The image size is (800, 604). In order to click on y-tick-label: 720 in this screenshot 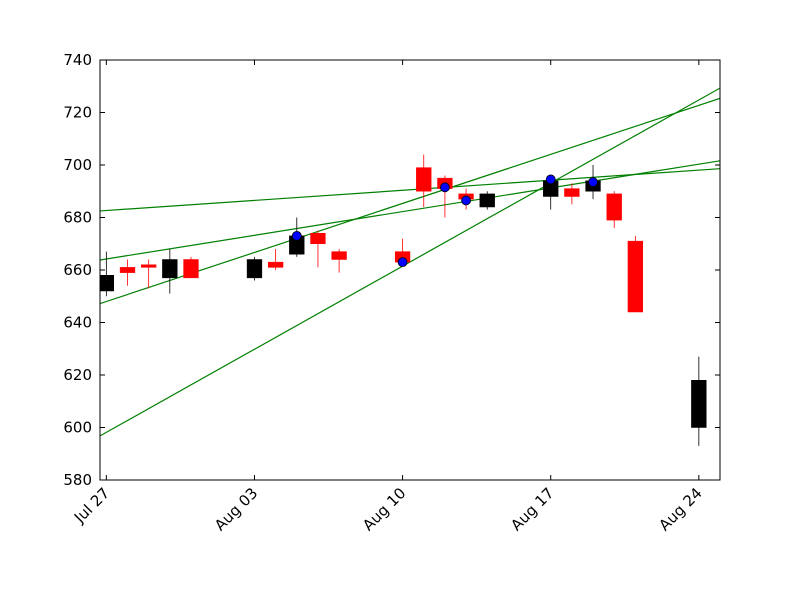, I will do `click(77, 113)`.